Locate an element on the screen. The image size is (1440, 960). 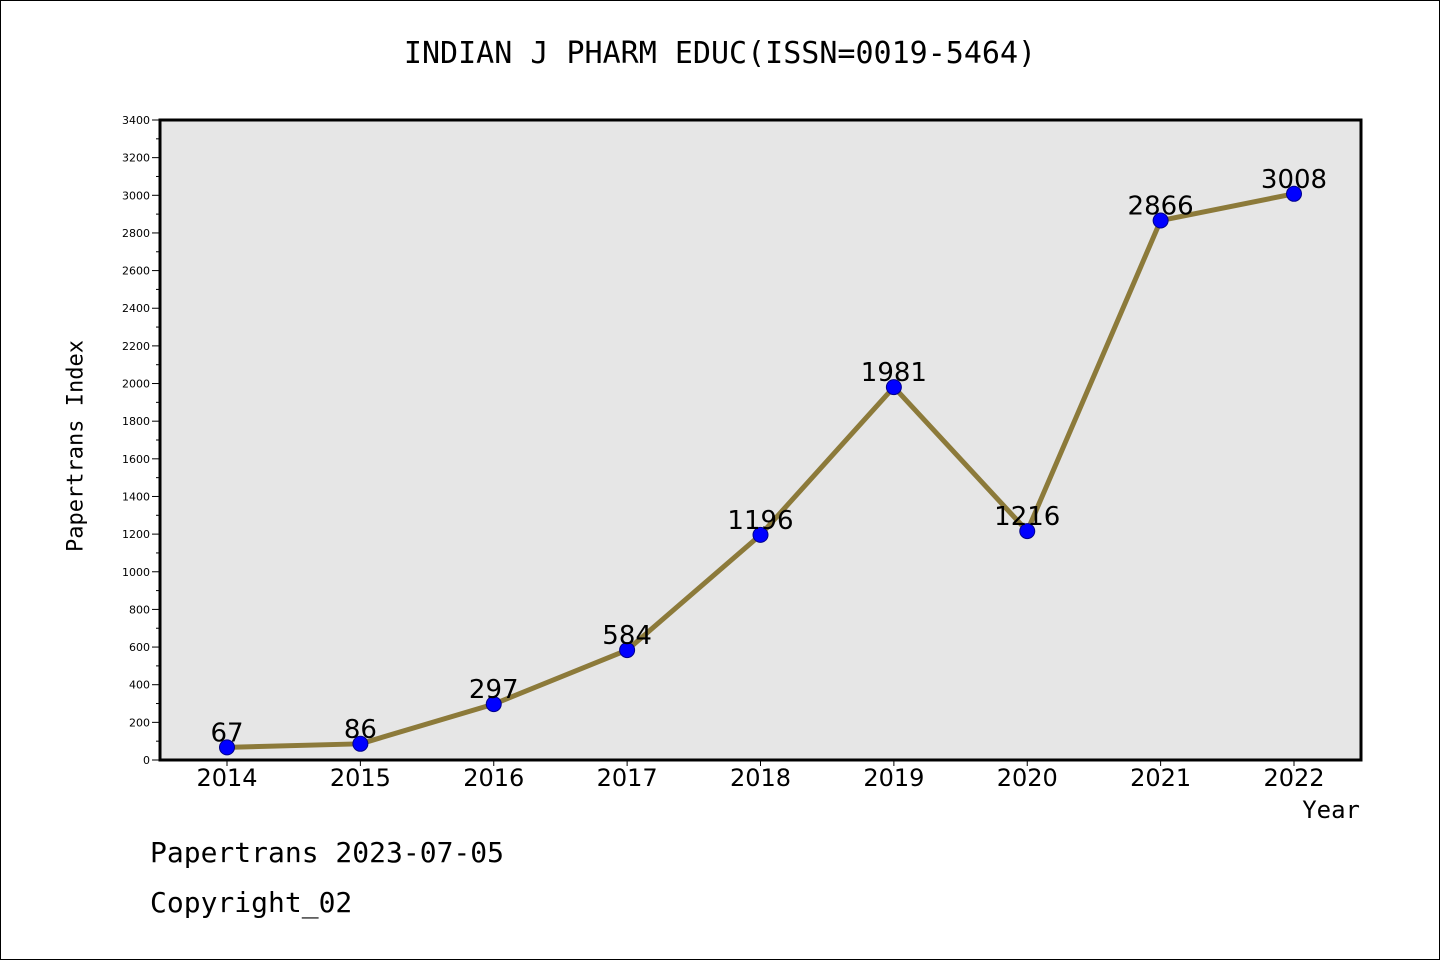
y-tick-label: 600 is located at coordinates (139, 647).